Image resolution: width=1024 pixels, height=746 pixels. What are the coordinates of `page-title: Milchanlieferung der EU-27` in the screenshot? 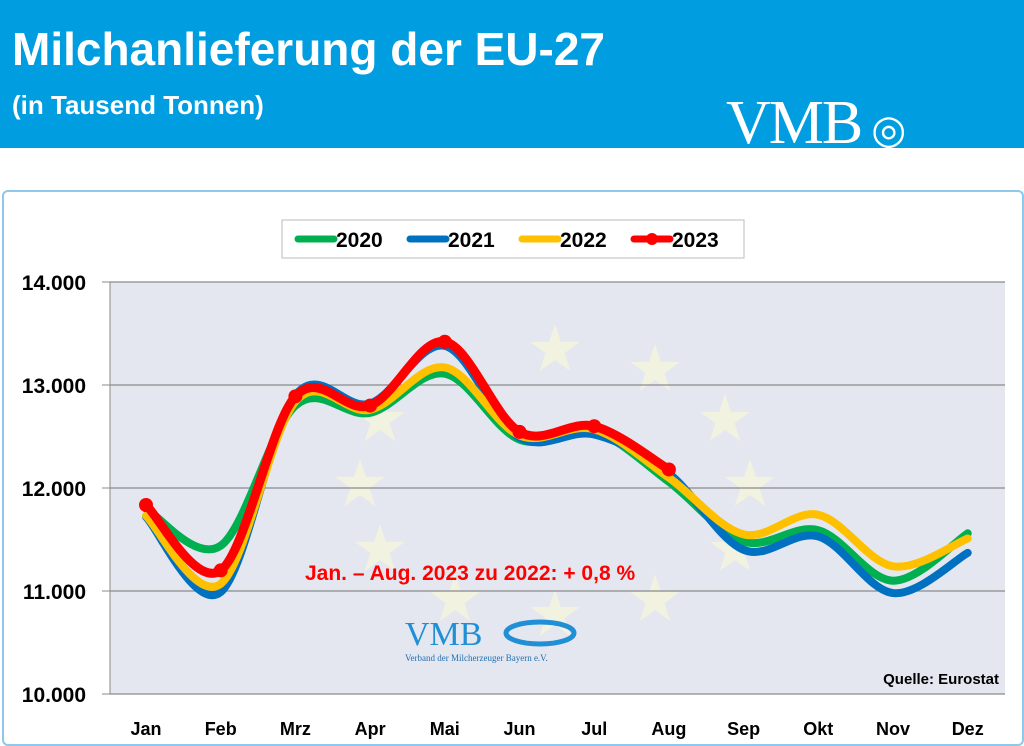 It's located at (309, 49).